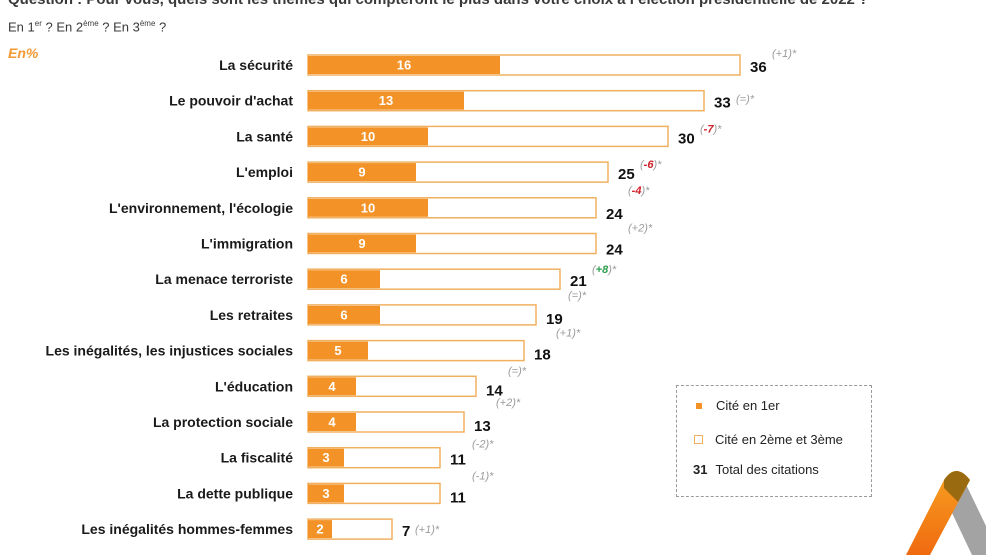 The width and height of the screenshot is (986, 555). I want to click on legend-label-total: Total des citations, so click(767, 469).